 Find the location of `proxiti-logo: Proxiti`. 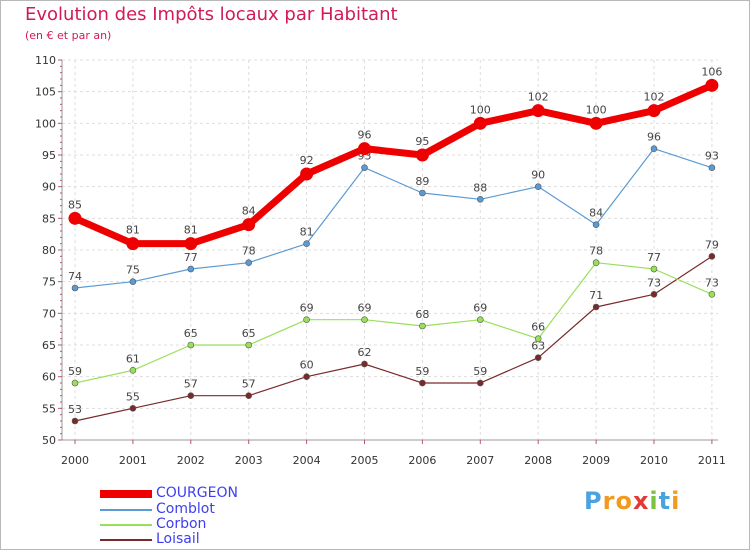

proxiti-logo: Proxiti is located at coordinates (632, 501).